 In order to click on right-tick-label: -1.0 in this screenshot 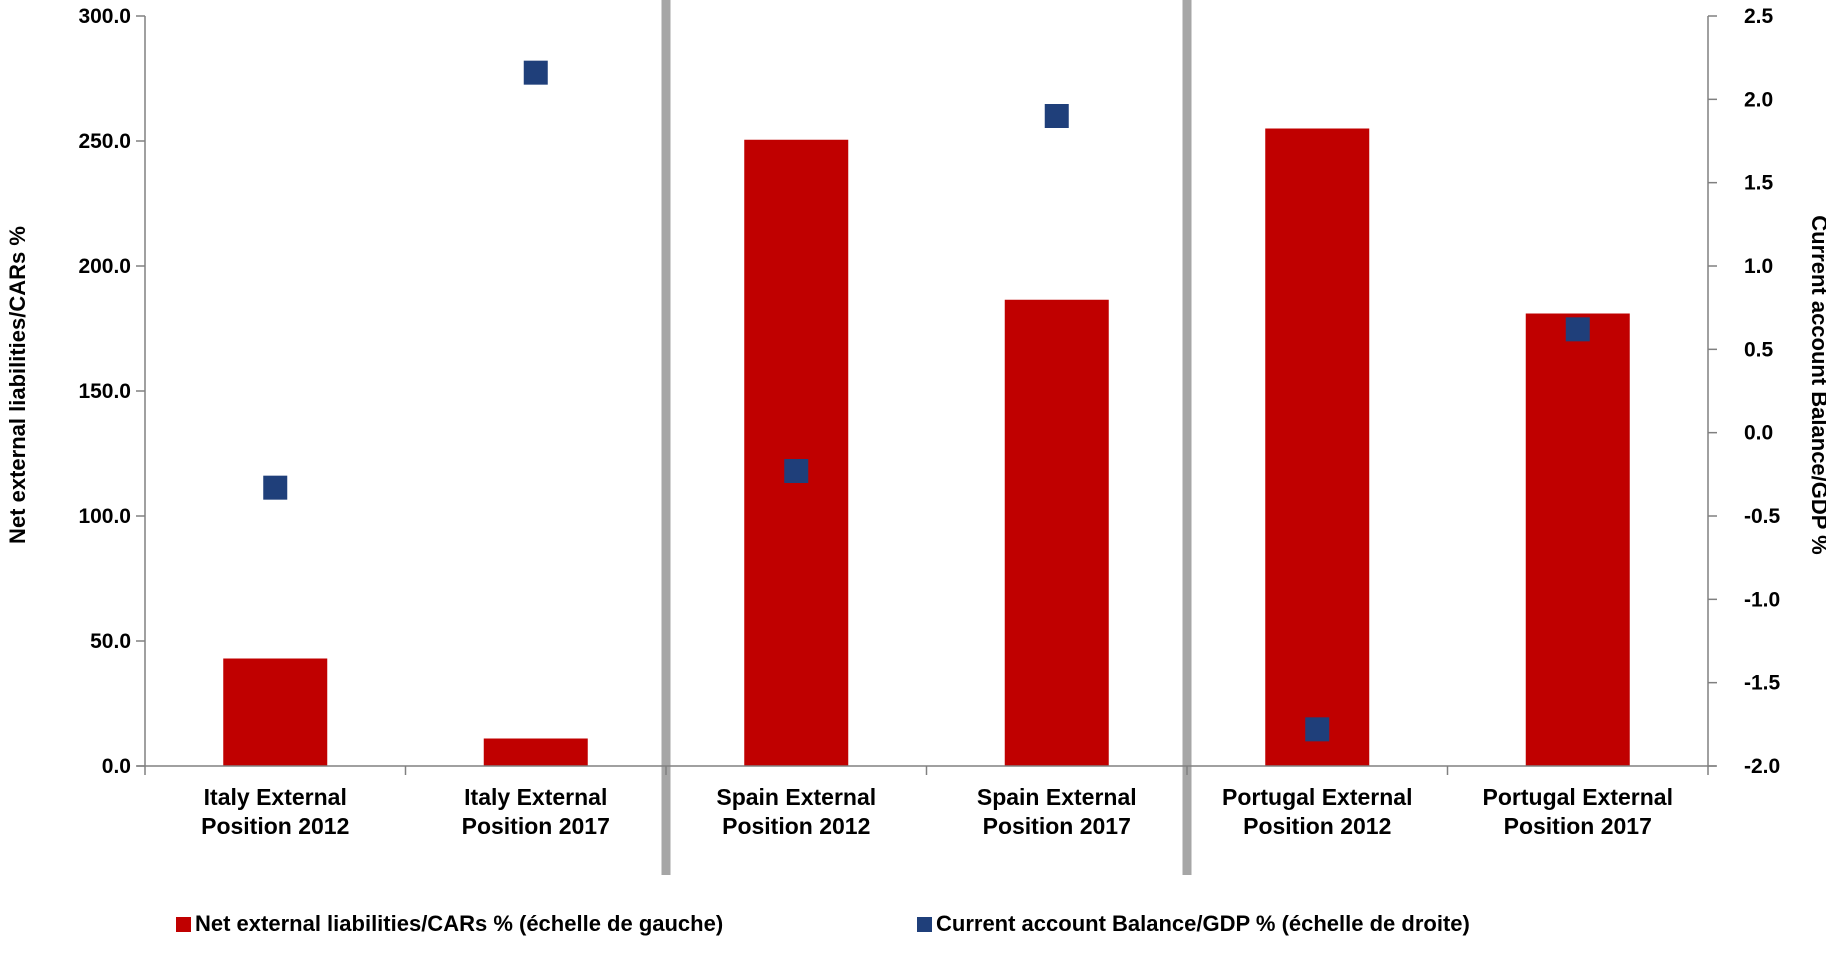, I will do `click(1762, 599)`.